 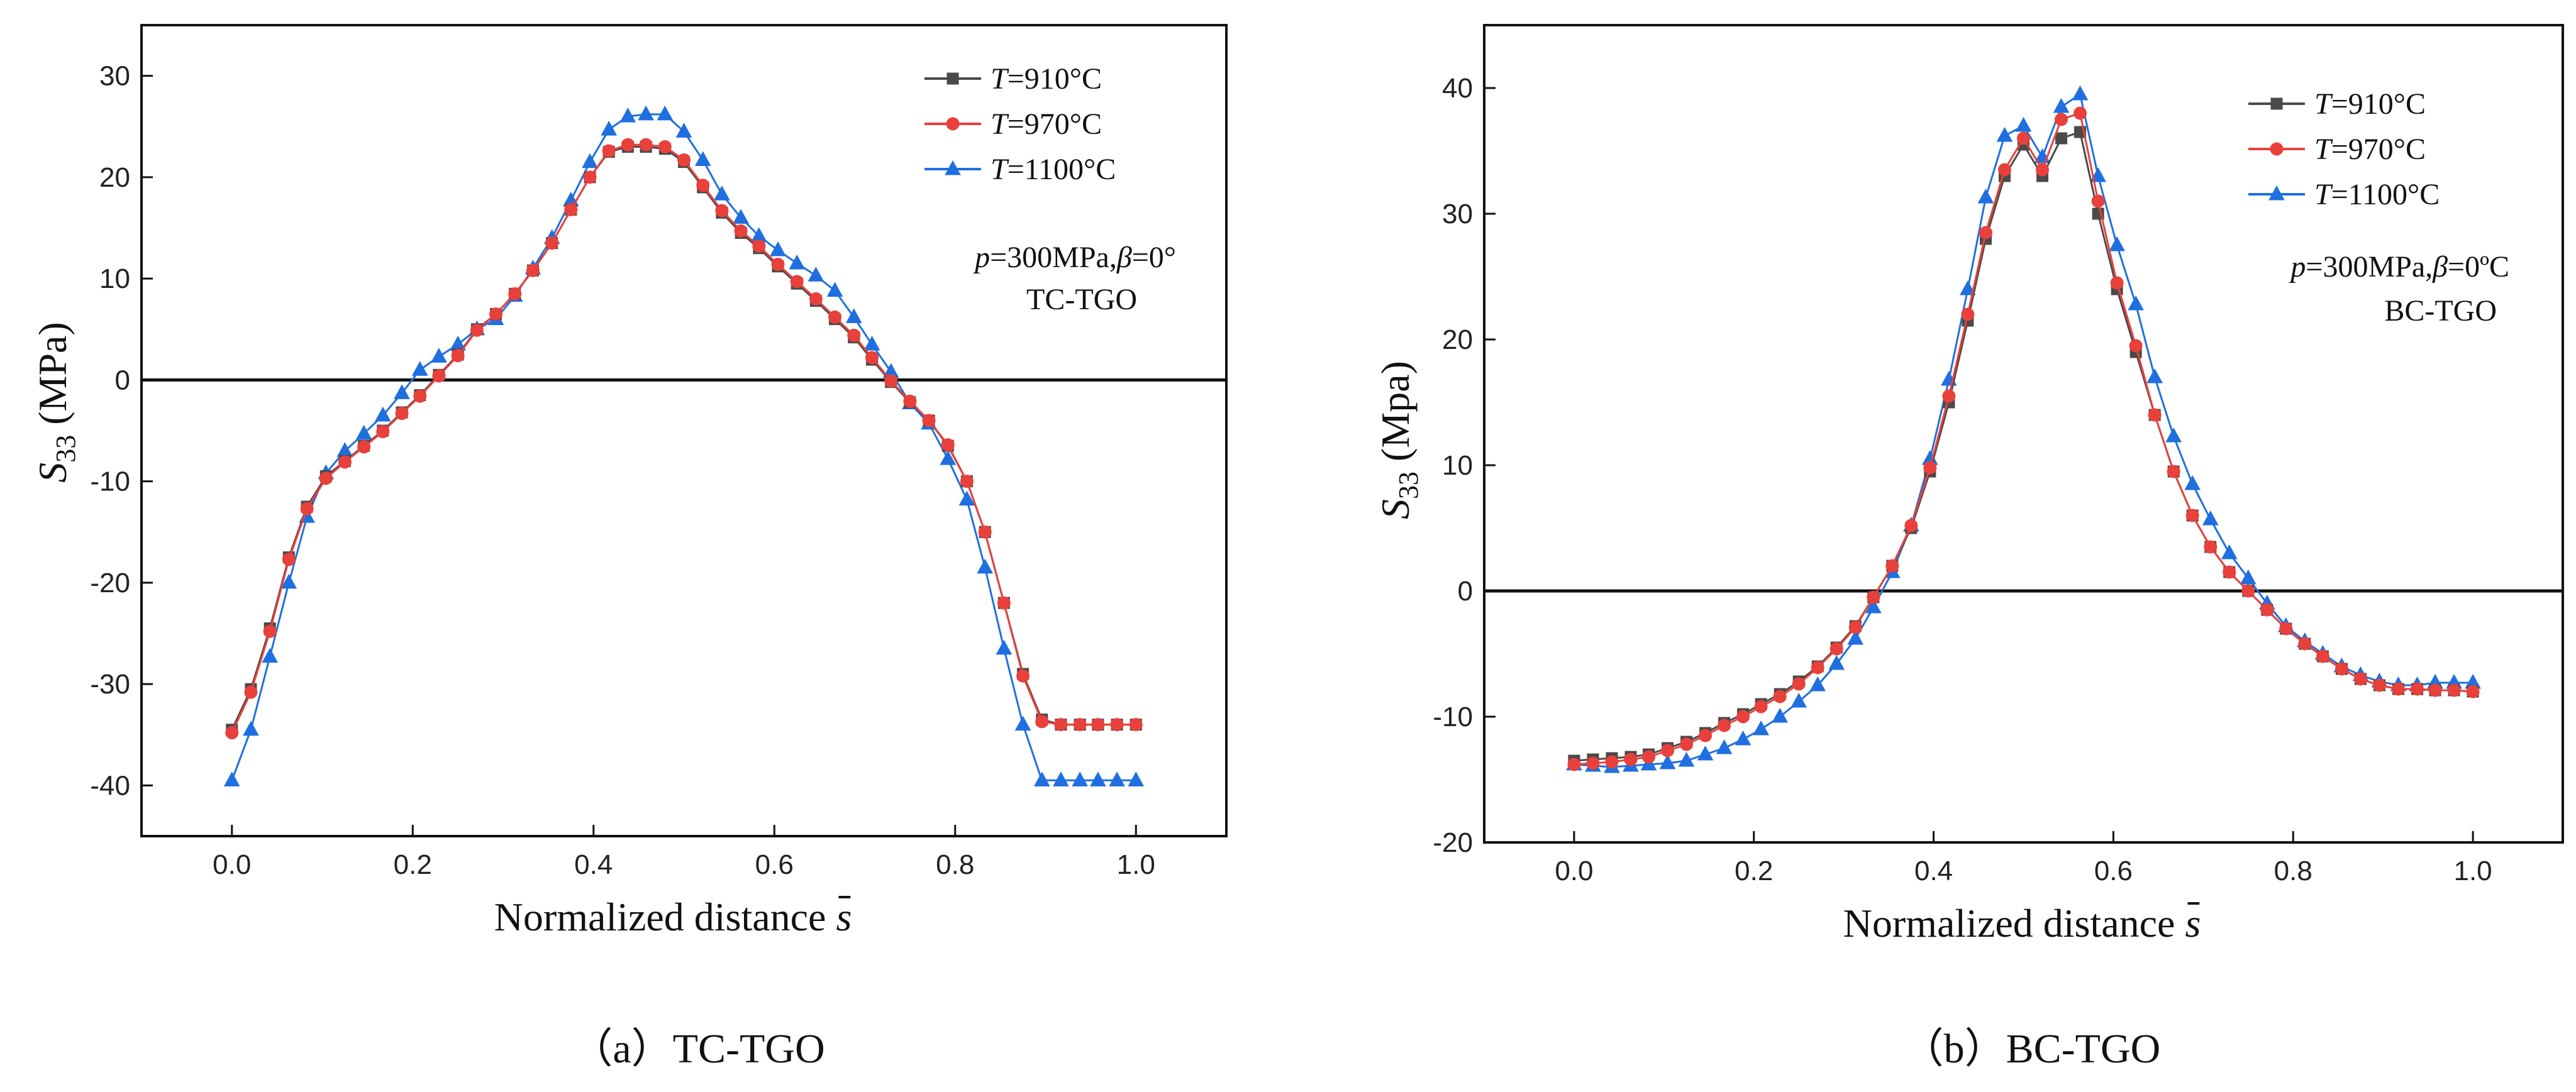 I want to click on annotation-specimen: BC-TGO, so click(x=2440, y=311).